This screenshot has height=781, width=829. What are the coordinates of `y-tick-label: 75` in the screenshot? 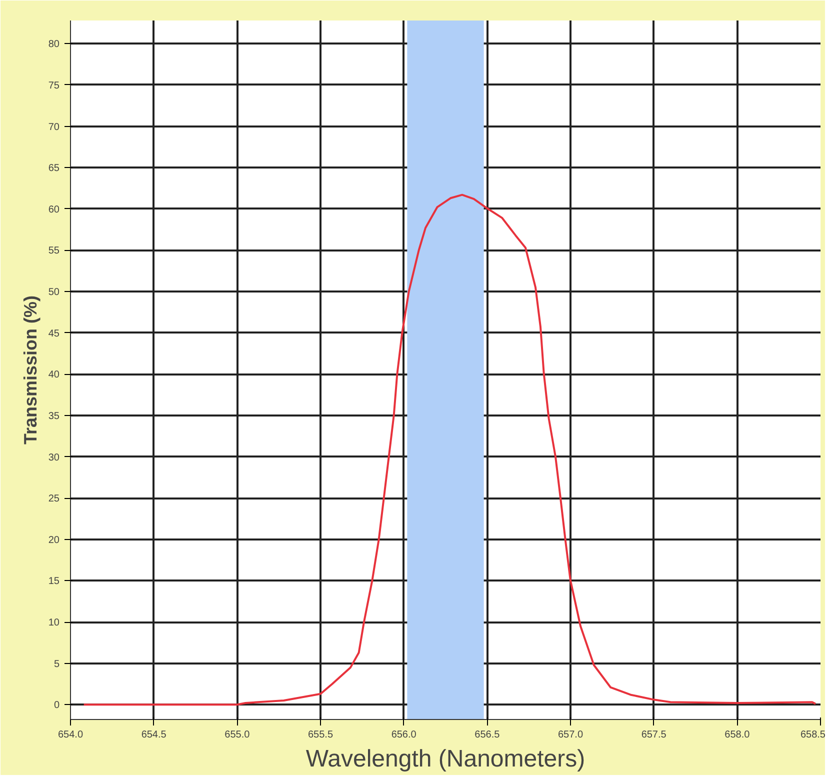 It's located at (54, 86).